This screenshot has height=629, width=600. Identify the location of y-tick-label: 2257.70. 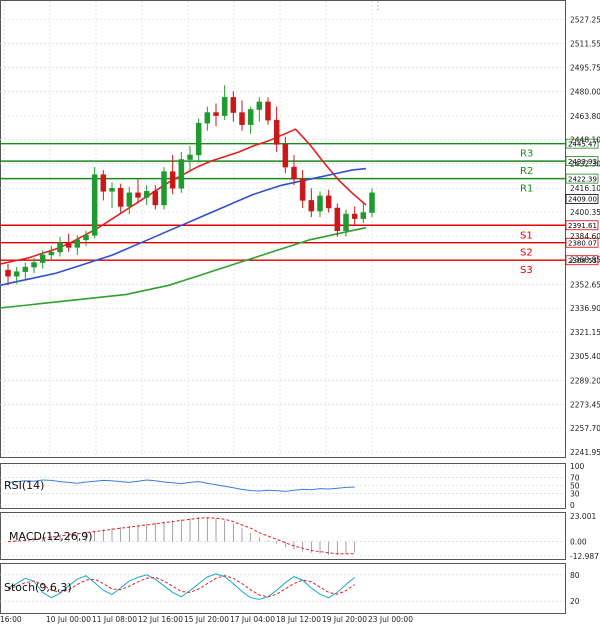
(585, 428).